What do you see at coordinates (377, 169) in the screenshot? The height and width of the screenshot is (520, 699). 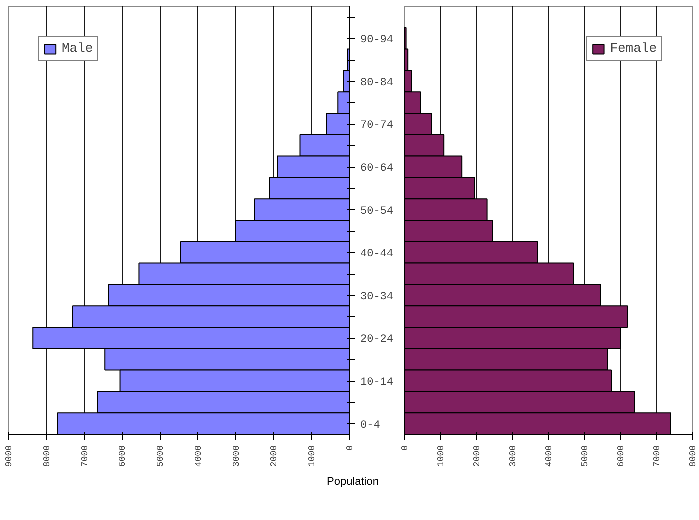 I see `y-tick-label: 60-64` at bounding box center [377, 169].